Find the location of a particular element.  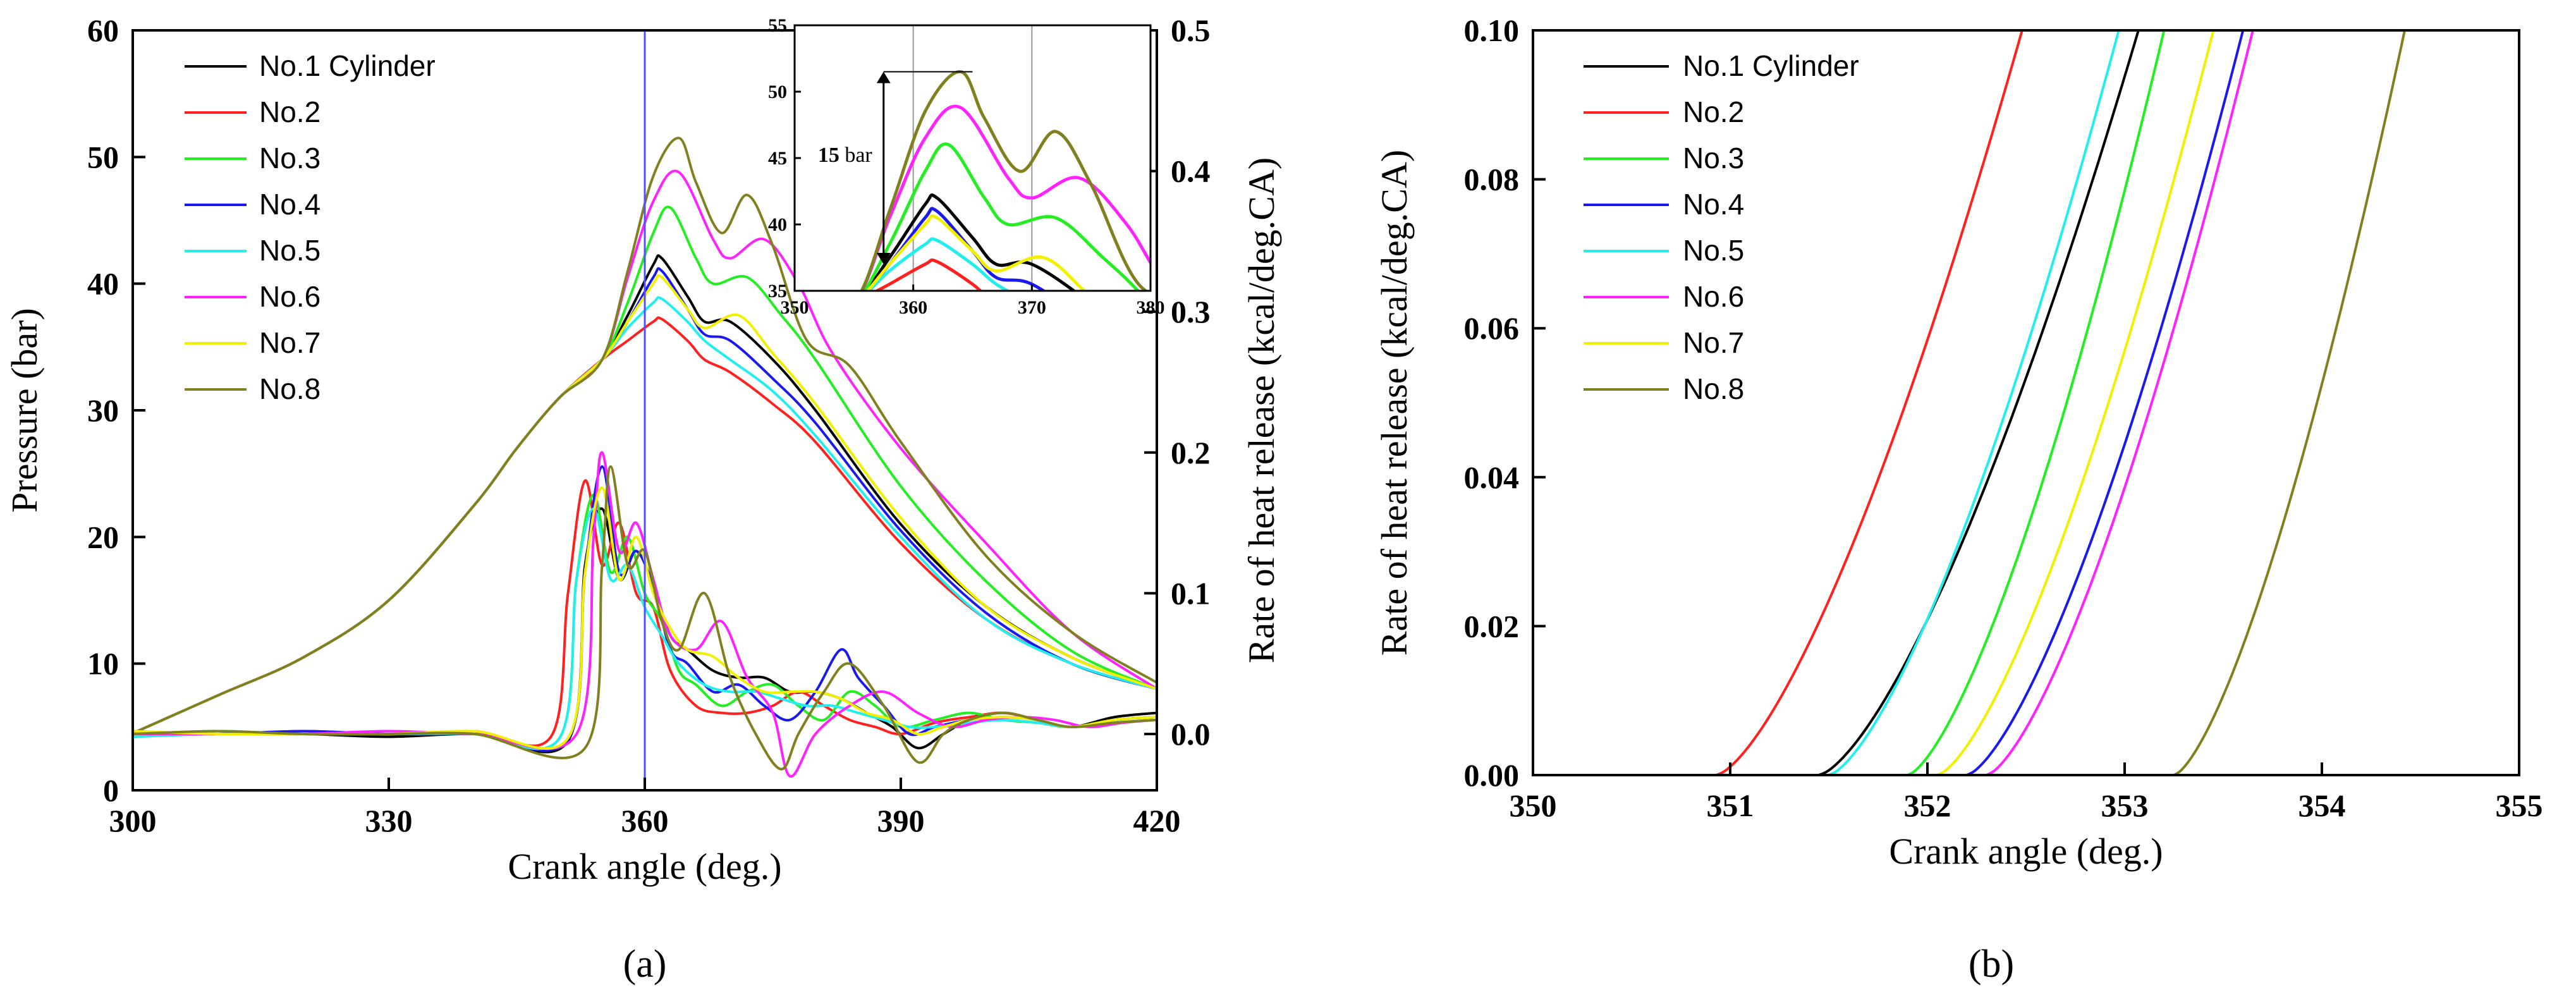

inset-y-tick-label: 45 is located at coordinates (777, 158).